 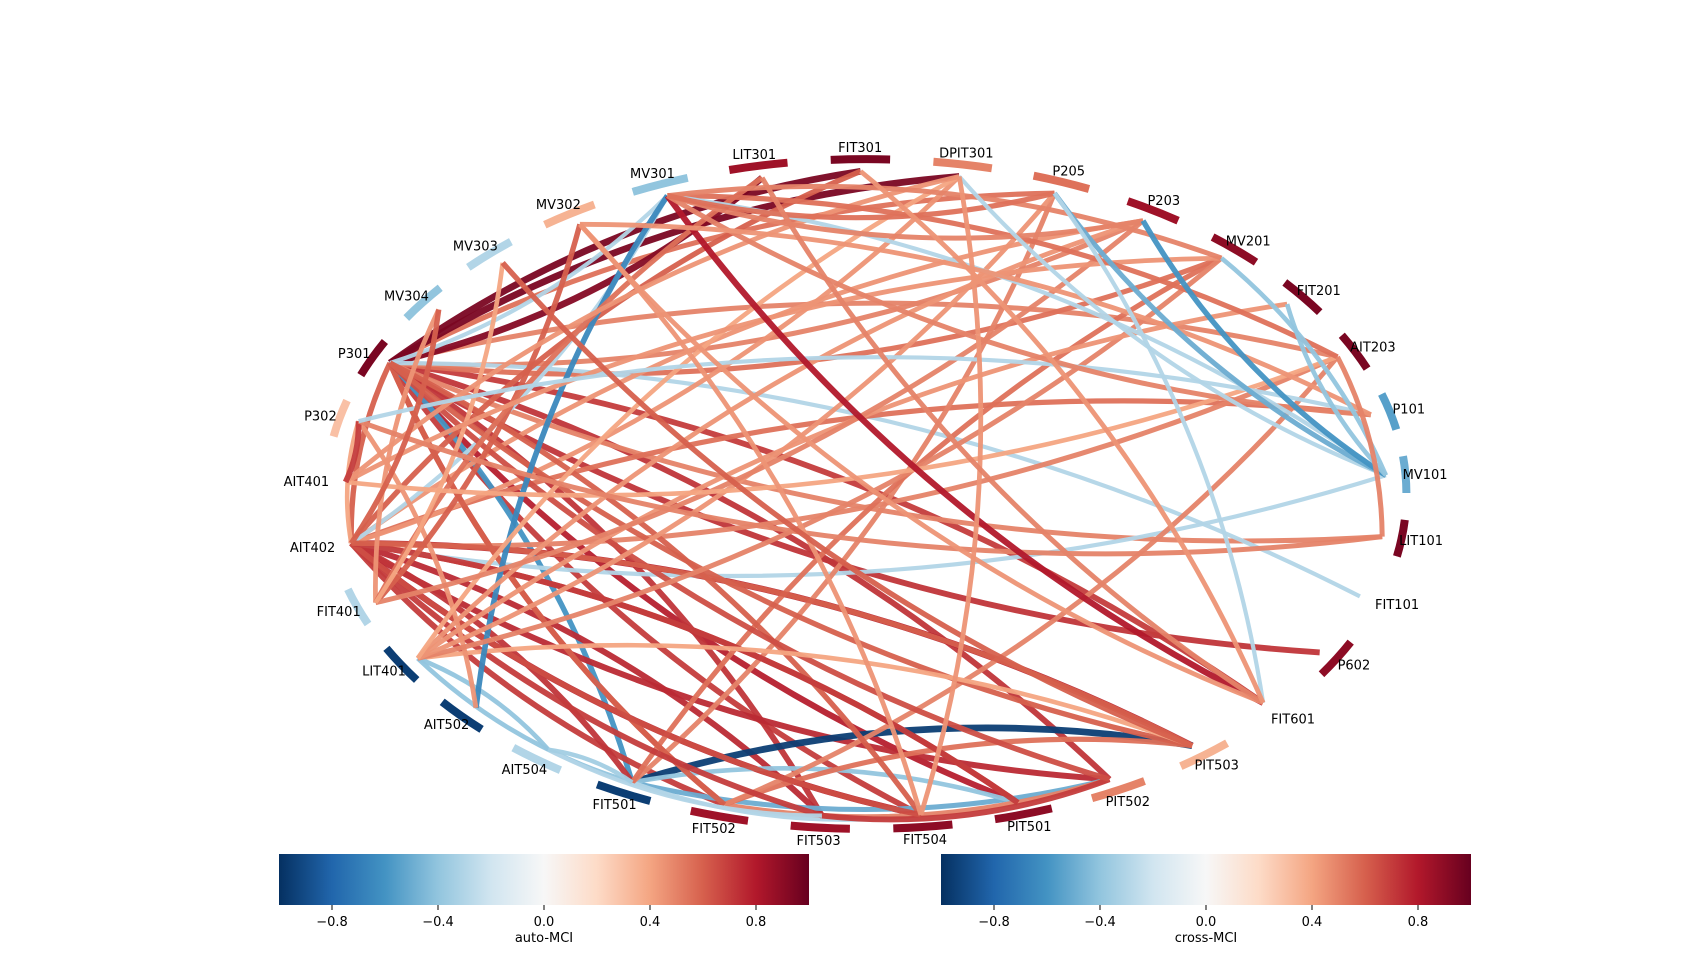 I want to click on node-label-p203: P203, so click(x=1163, y=201).